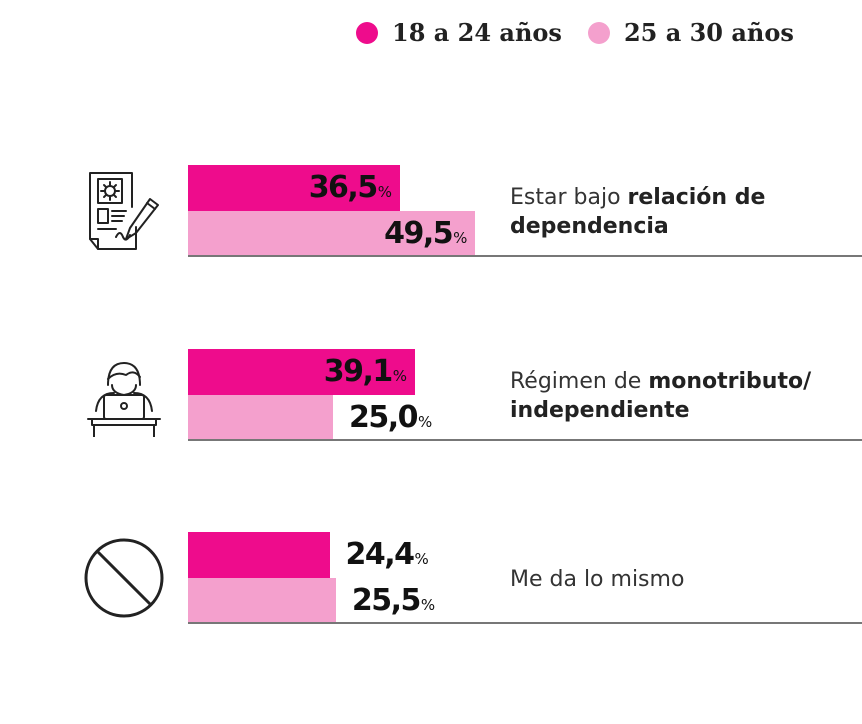  What do you see at coordinates (384, 417) in the screenshot?
I see `data-label-value: 25,0` at bounding box center [384, 417].